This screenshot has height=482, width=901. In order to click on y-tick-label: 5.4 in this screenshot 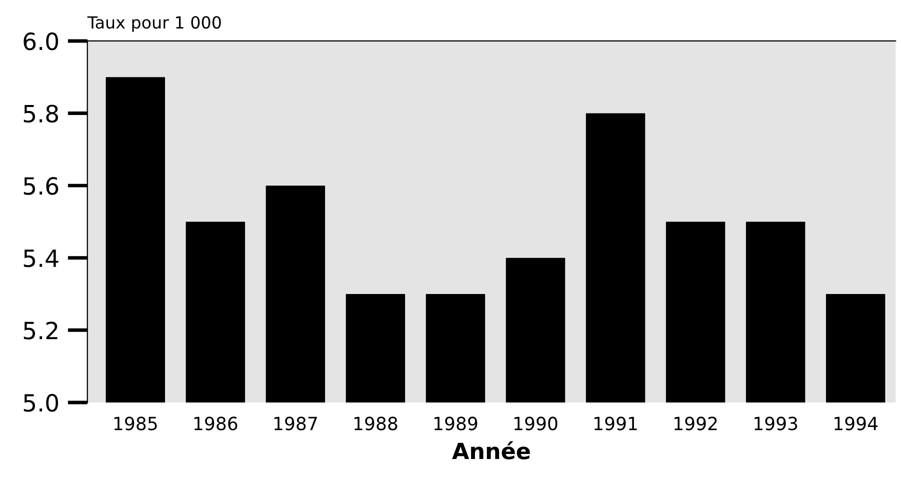, I will do `click(41, 259)`.